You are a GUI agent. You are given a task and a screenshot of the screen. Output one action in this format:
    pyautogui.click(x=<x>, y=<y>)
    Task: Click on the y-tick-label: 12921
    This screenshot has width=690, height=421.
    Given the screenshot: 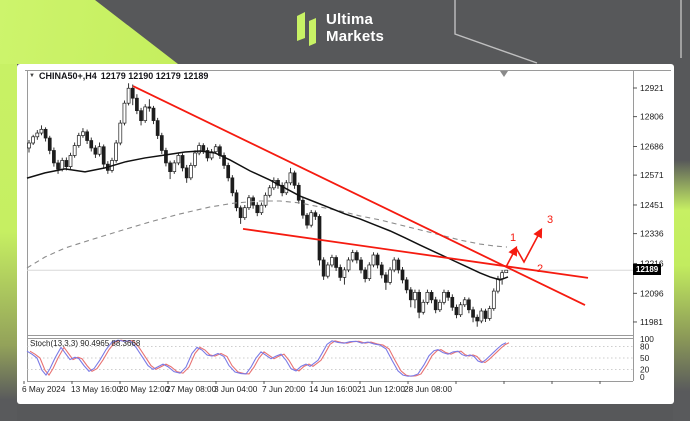 What is the action you would take?
    pyautogui.click(x=652, y=88)
    